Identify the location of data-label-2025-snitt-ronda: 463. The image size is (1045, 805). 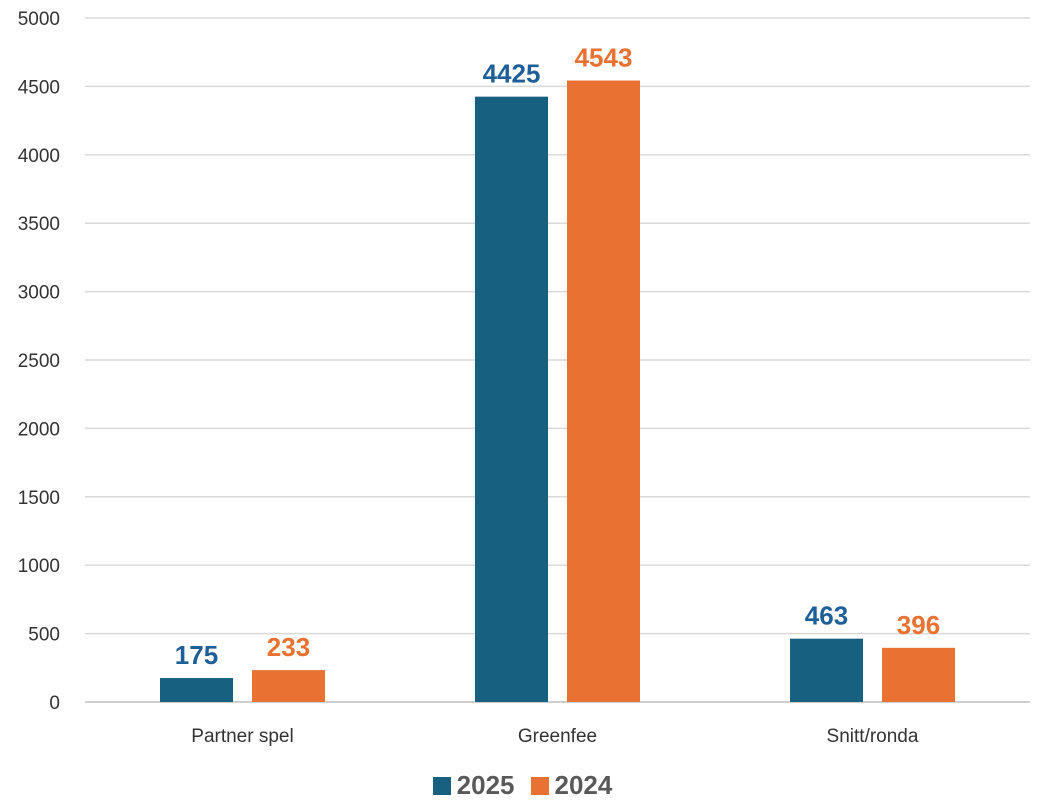
(826, 616).